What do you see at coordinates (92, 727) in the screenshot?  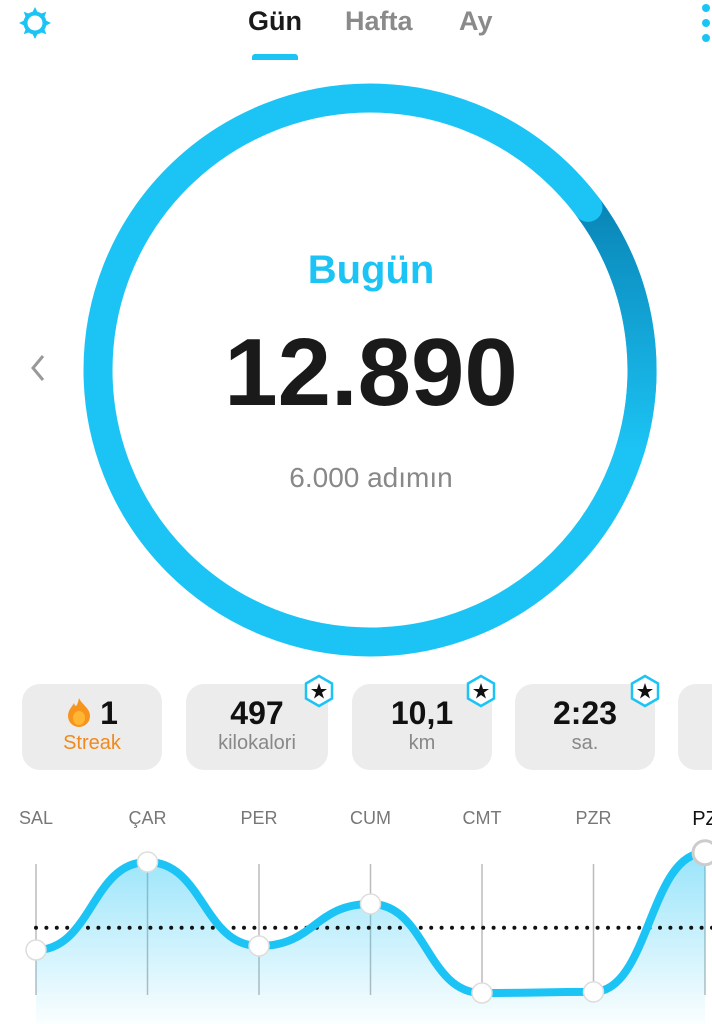 I see `stat-streak: 1 Streak` at bounding box center [92, 727].